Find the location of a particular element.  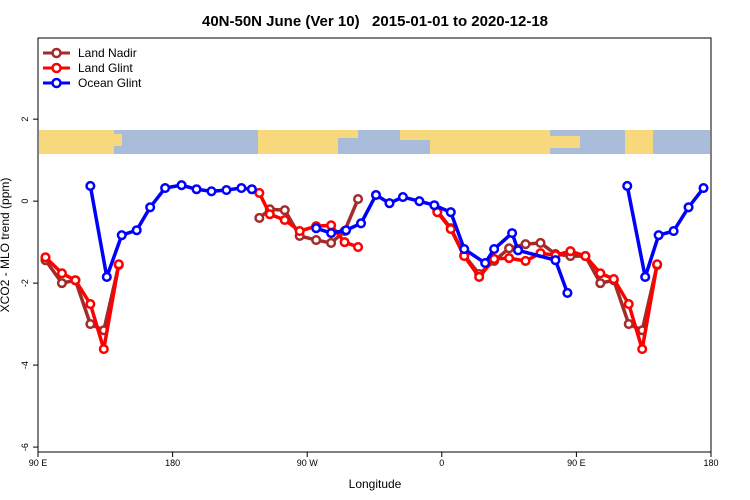

legend-label: Land Nadir is located at coordinates (107, 53).